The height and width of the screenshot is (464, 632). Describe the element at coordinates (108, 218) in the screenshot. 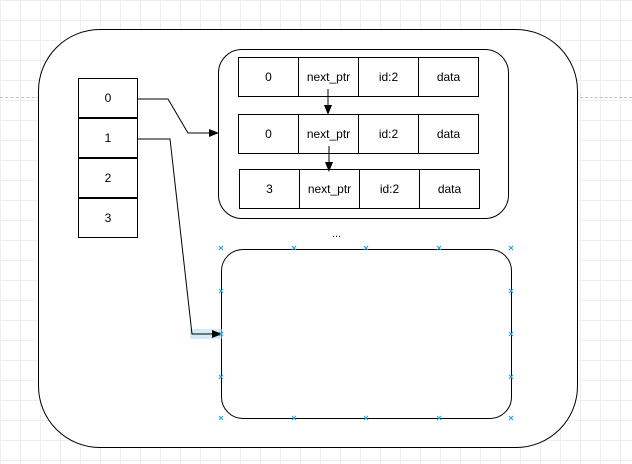

I see `index-cell-3: 3` at that location.